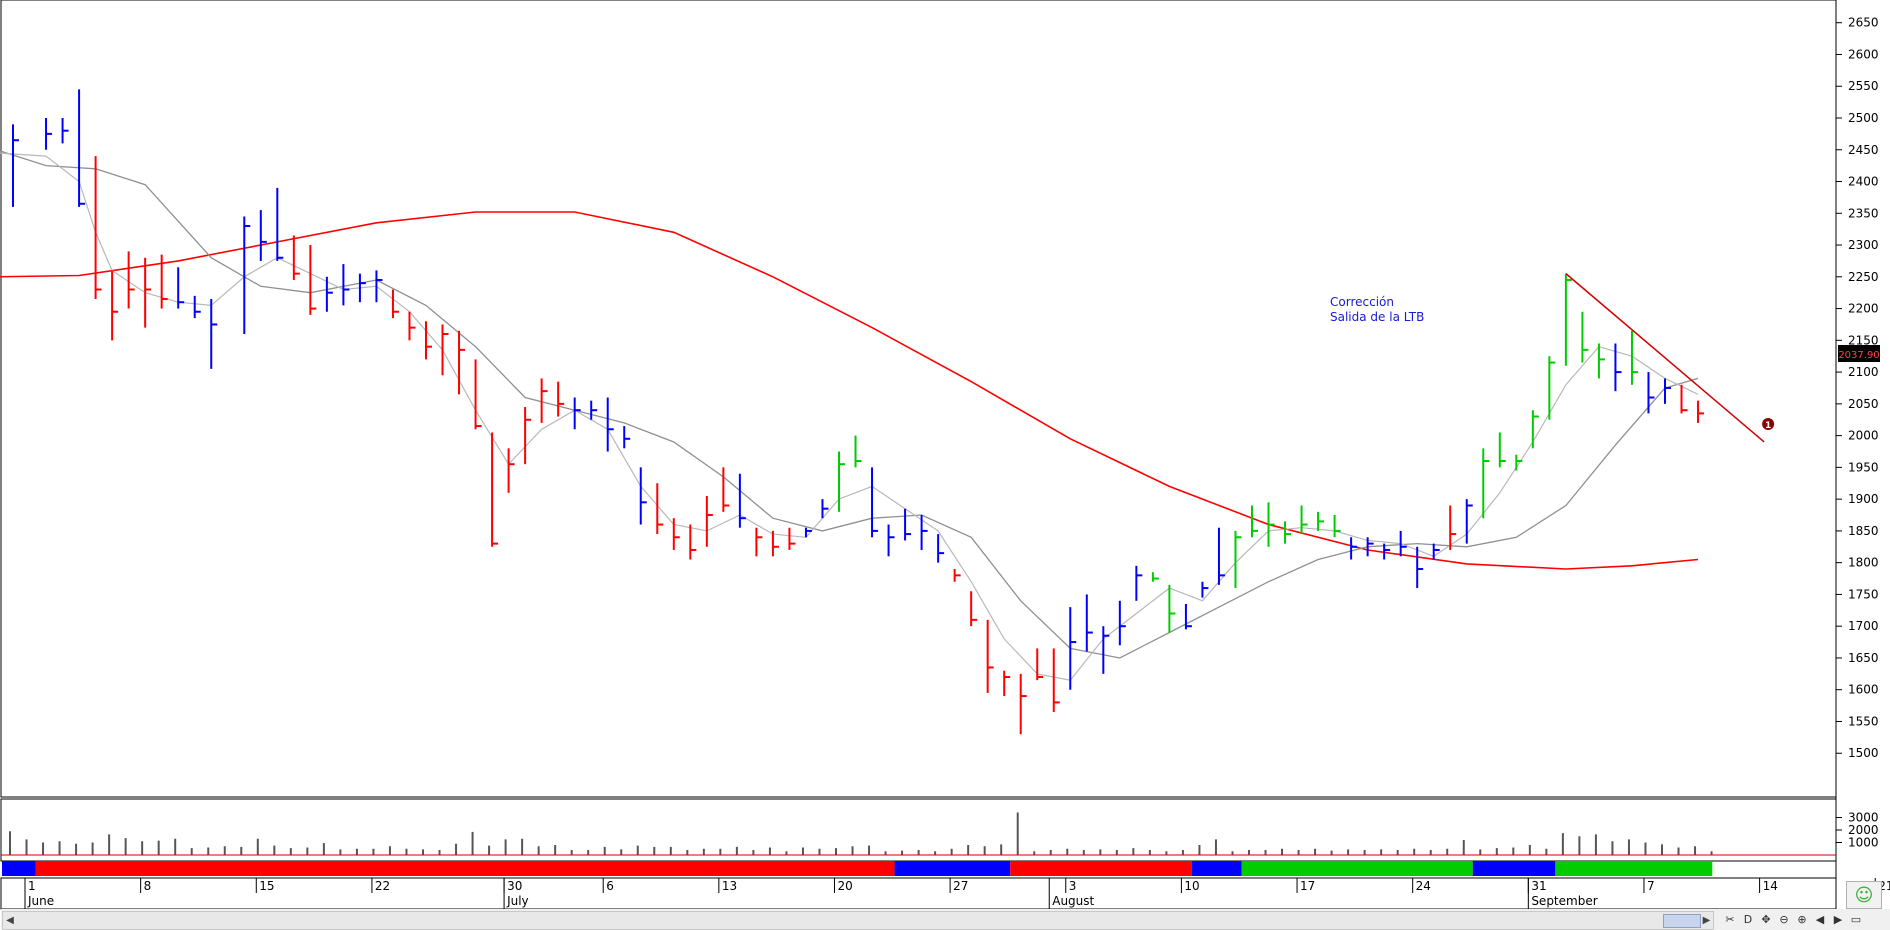 The image size is (1890, 930). I want to click on price-tick-label: 1850, so click(1863, 531).